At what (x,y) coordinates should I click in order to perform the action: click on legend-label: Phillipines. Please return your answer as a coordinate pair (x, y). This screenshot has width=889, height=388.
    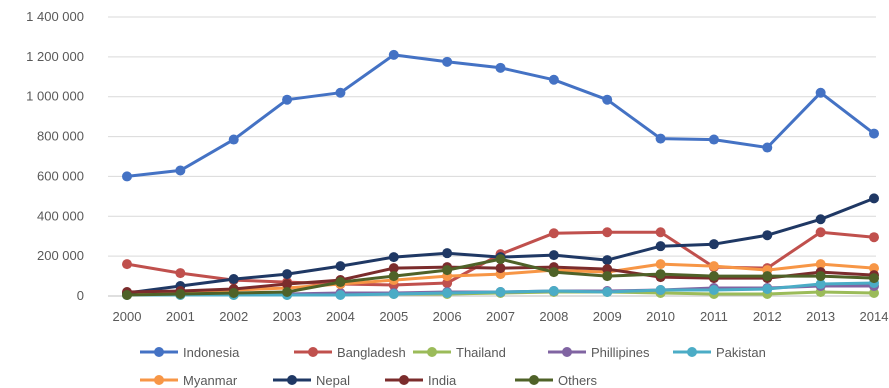
    Looking at the image, I should click on (620, 352).